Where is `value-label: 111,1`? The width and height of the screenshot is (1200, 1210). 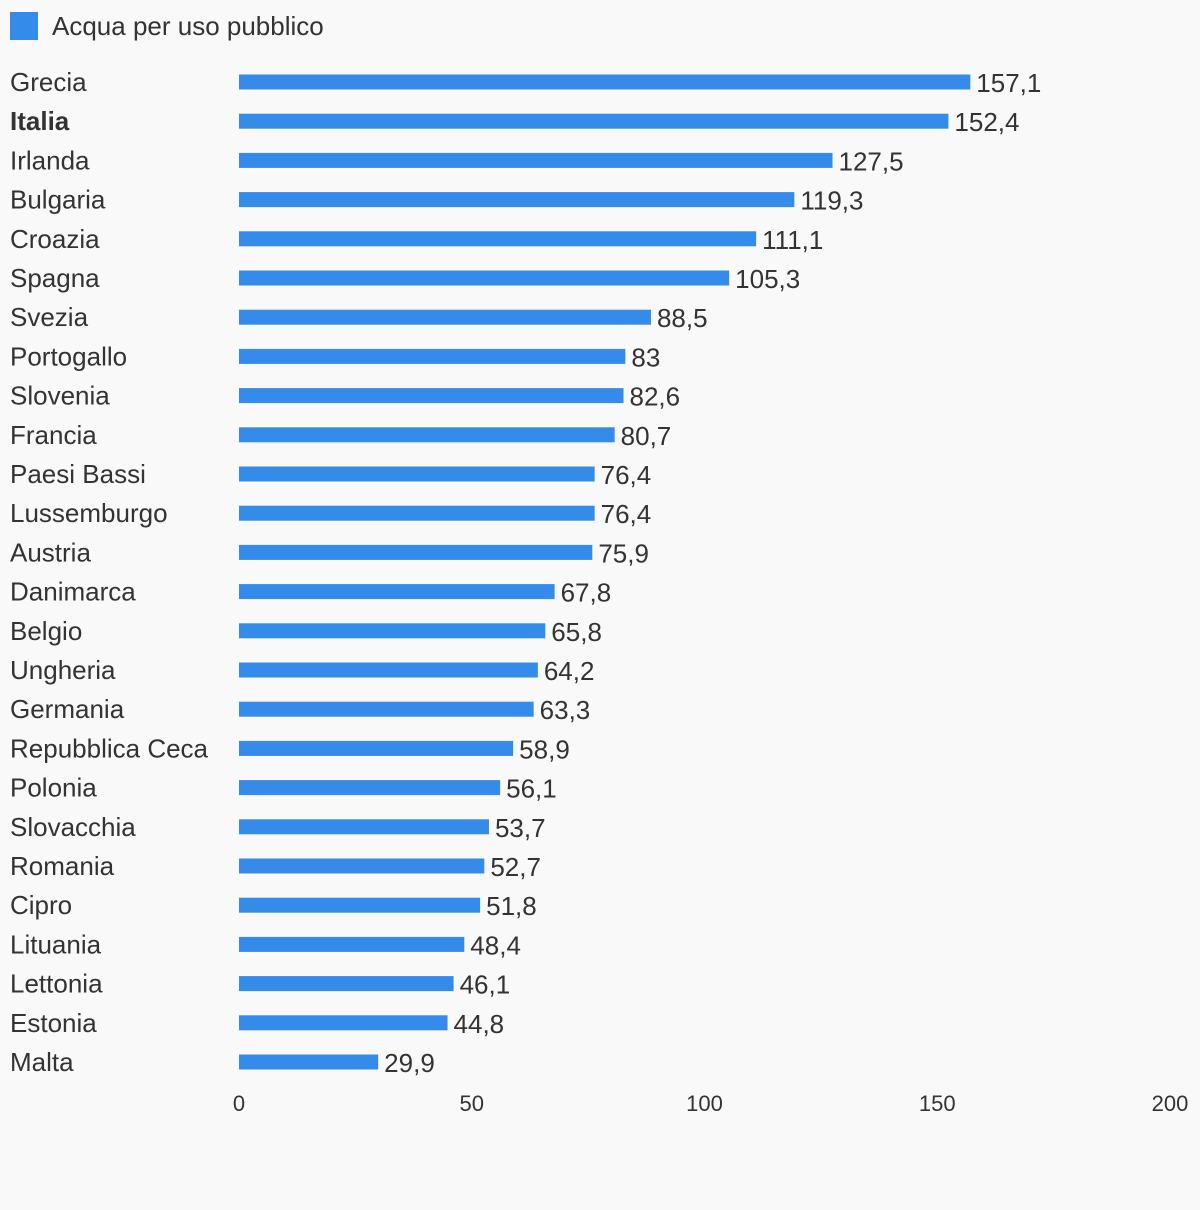
value-label: 111,1 is located at coordinates (792, 240).